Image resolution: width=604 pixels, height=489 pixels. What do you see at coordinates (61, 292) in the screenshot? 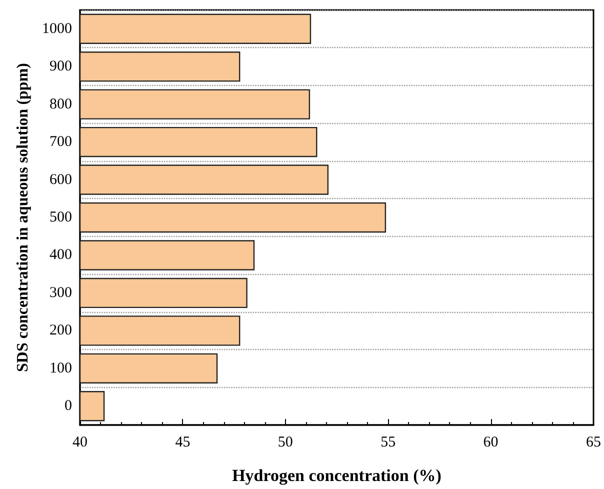
I see `y-tick-label: 300` at bounding box center [61, 292].